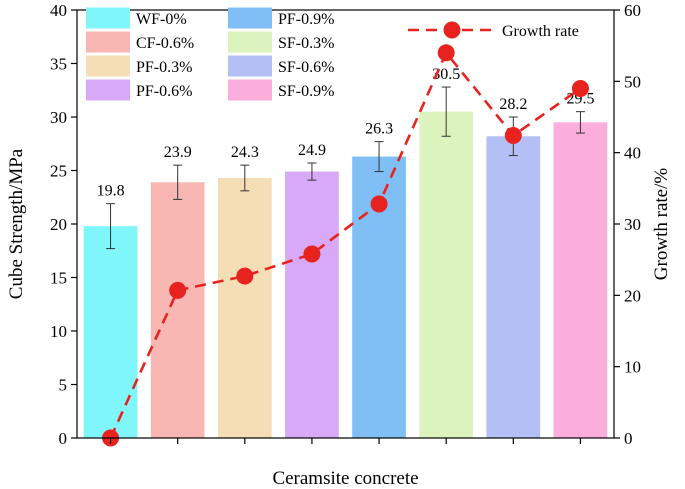 This screenshot has height=489, width=685. Describe the element at coordinates (452, 30) in the screenshot. I see `legend-line-marker` at that location.